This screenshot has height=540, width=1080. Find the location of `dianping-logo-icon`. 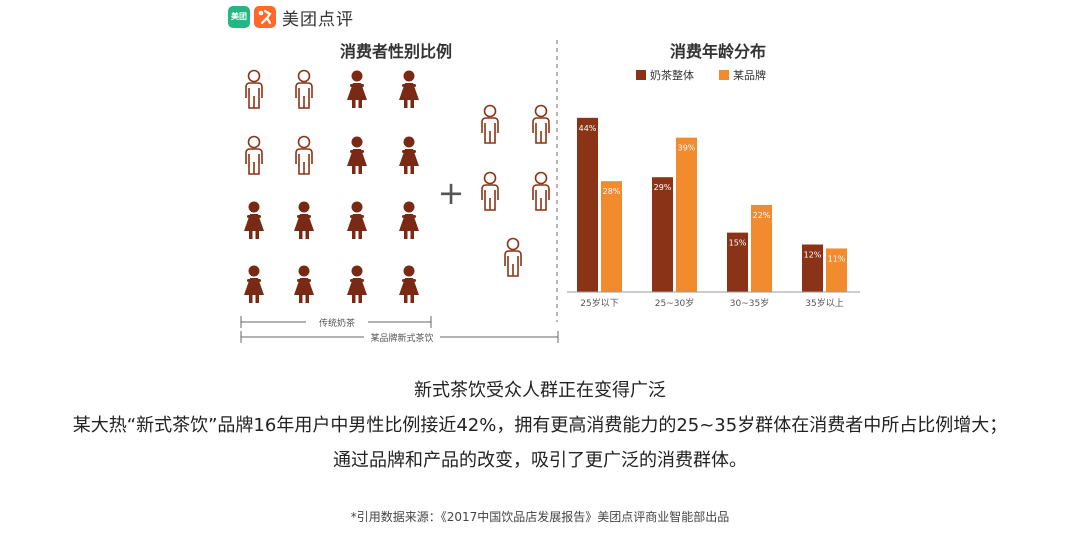

dianping-logo-icon is located at coordinates (265, 17).